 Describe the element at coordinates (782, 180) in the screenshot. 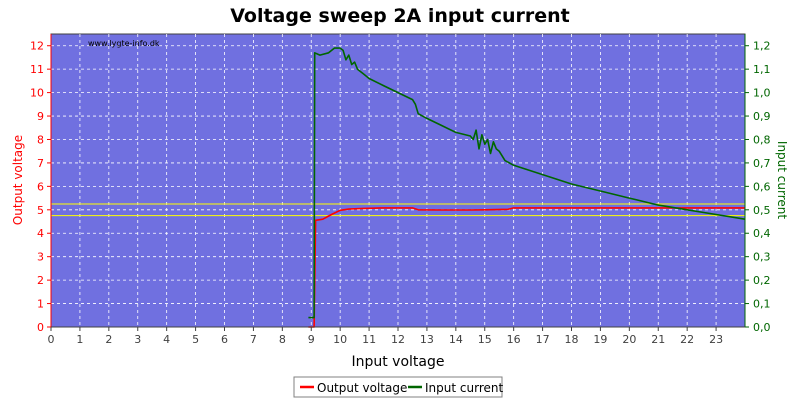

I see `y-right-axis-title: Input current` at that location.